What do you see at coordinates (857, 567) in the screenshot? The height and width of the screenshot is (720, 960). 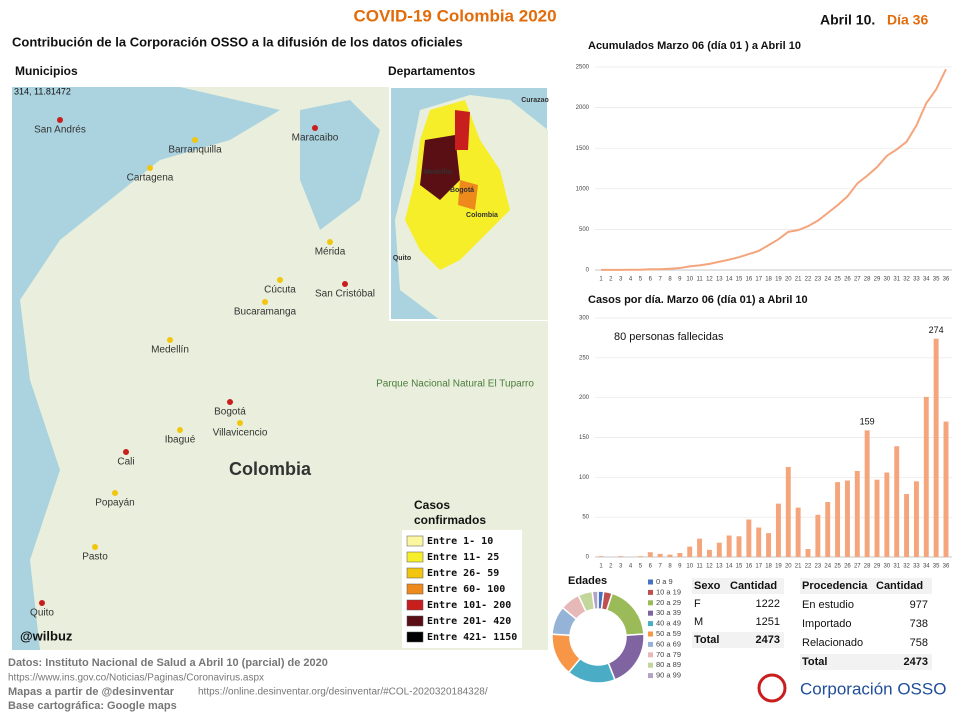 I see `x-tick-label: 27` at bounding box center [857, 567].